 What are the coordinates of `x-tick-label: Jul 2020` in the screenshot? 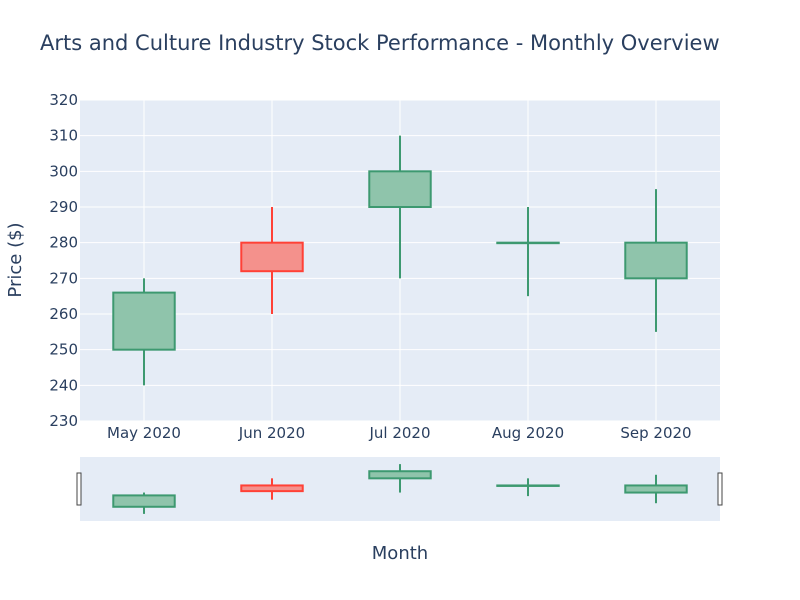 It's located at (399, 433).